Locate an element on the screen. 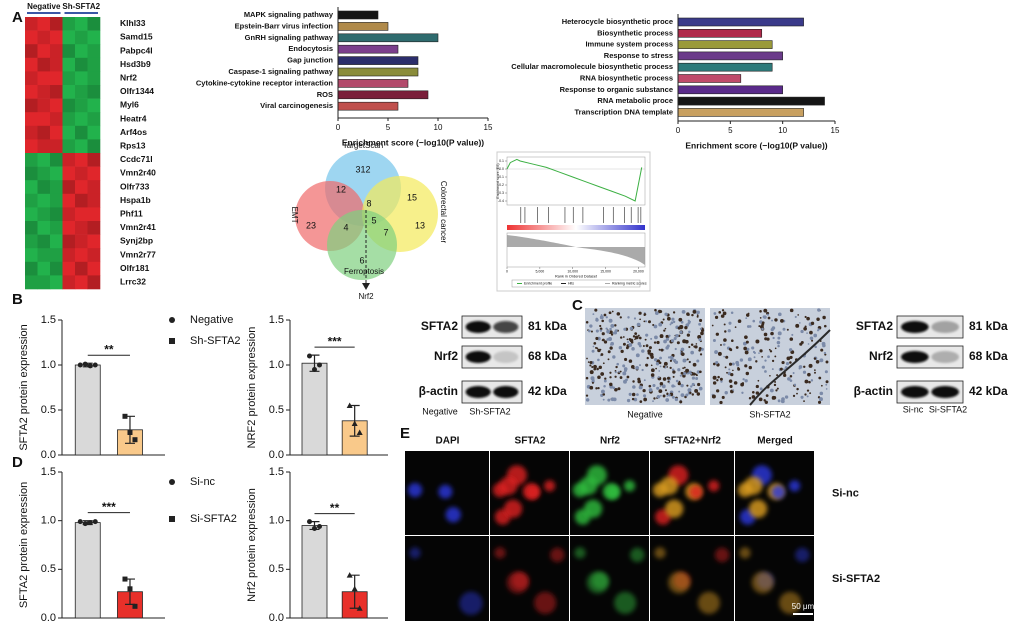 This screenshot has height=630, width=1016. category-label: GnRH signaling pathway is located at coordinates (289, 37).